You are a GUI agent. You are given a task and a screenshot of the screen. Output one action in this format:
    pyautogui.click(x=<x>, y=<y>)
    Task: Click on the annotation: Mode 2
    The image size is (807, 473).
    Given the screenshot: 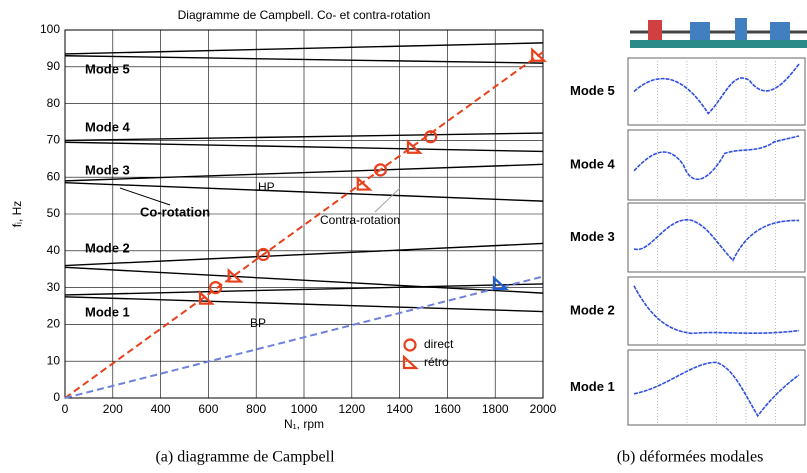 What is the action you would take?
    pyautogui.click(x=107, y=247)
    